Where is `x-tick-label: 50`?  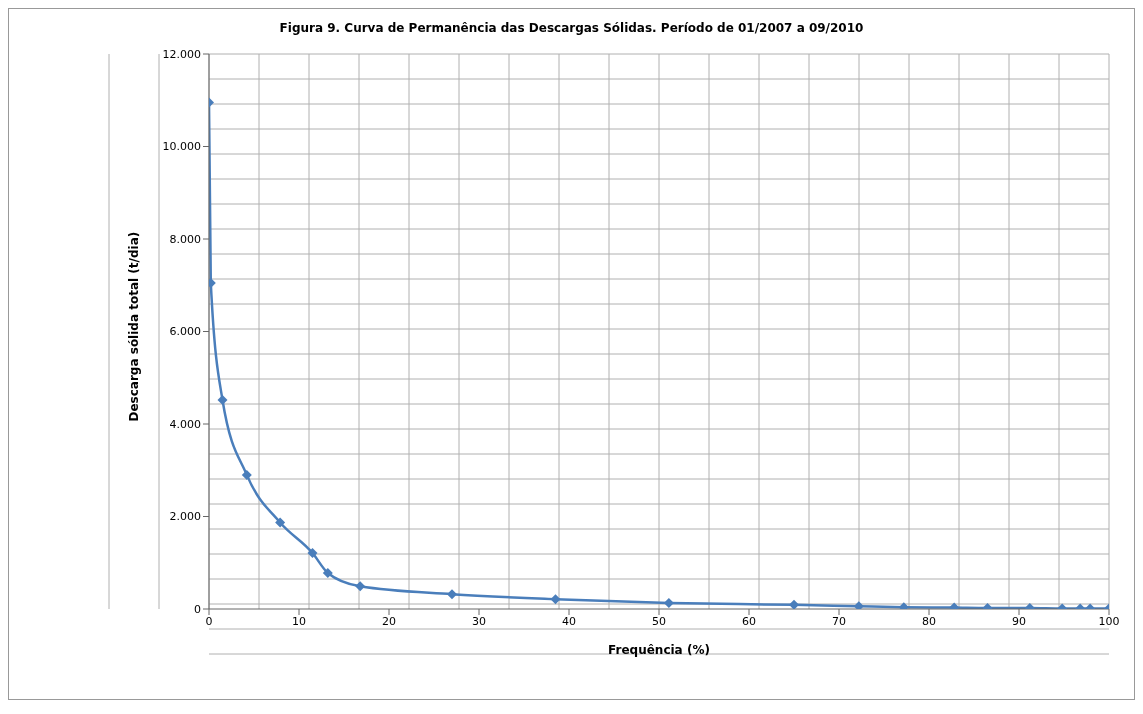
x-tick-label: 50 is located at coordinates (659, 621).